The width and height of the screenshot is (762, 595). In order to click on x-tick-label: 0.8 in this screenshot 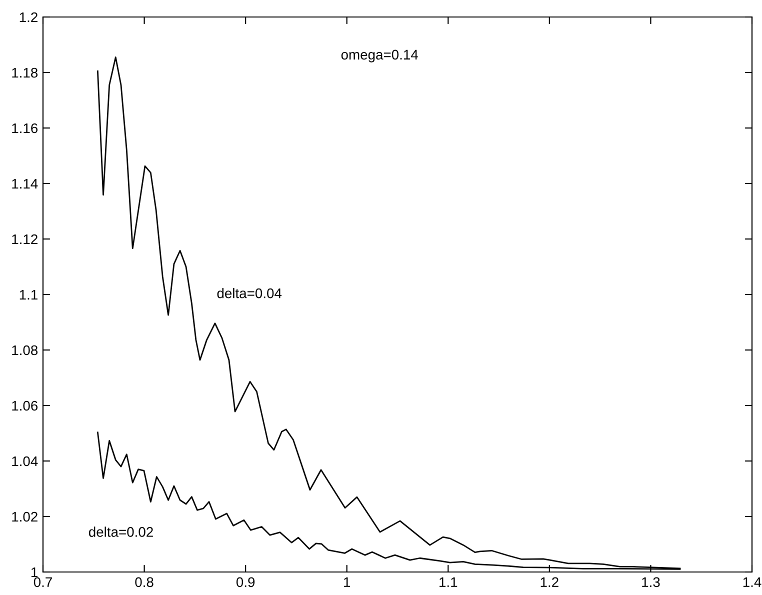, I will do `click(144, 582)`.